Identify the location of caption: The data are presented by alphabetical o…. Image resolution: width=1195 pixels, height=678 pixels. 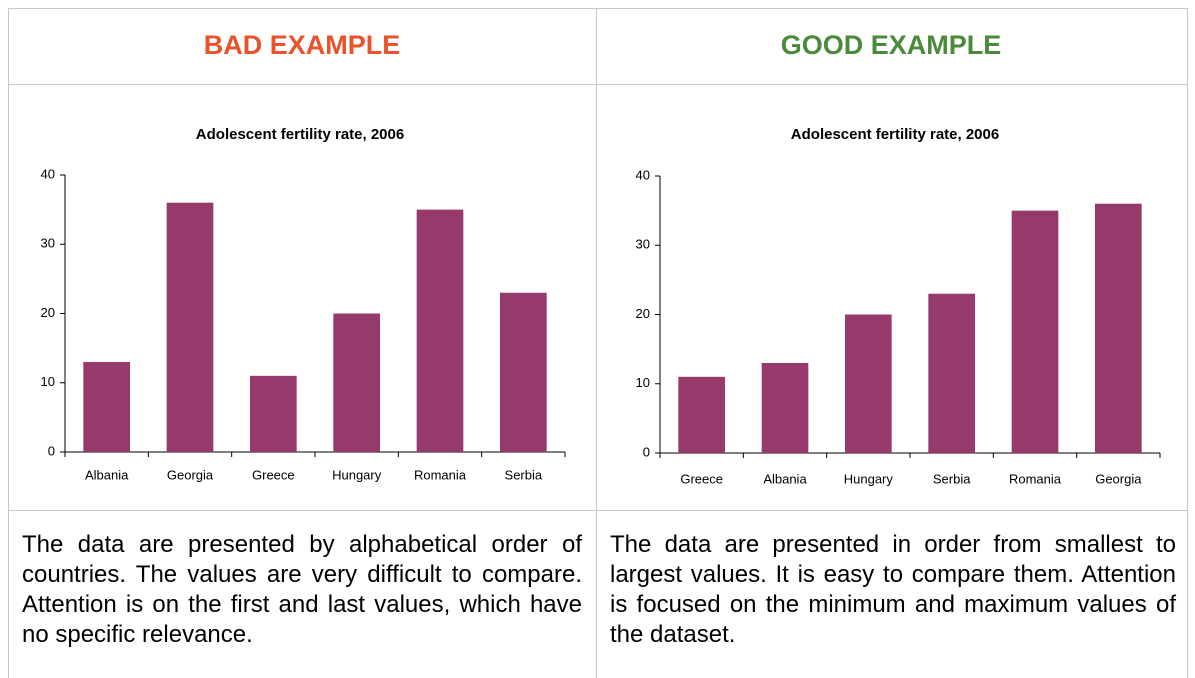
(302, 589).